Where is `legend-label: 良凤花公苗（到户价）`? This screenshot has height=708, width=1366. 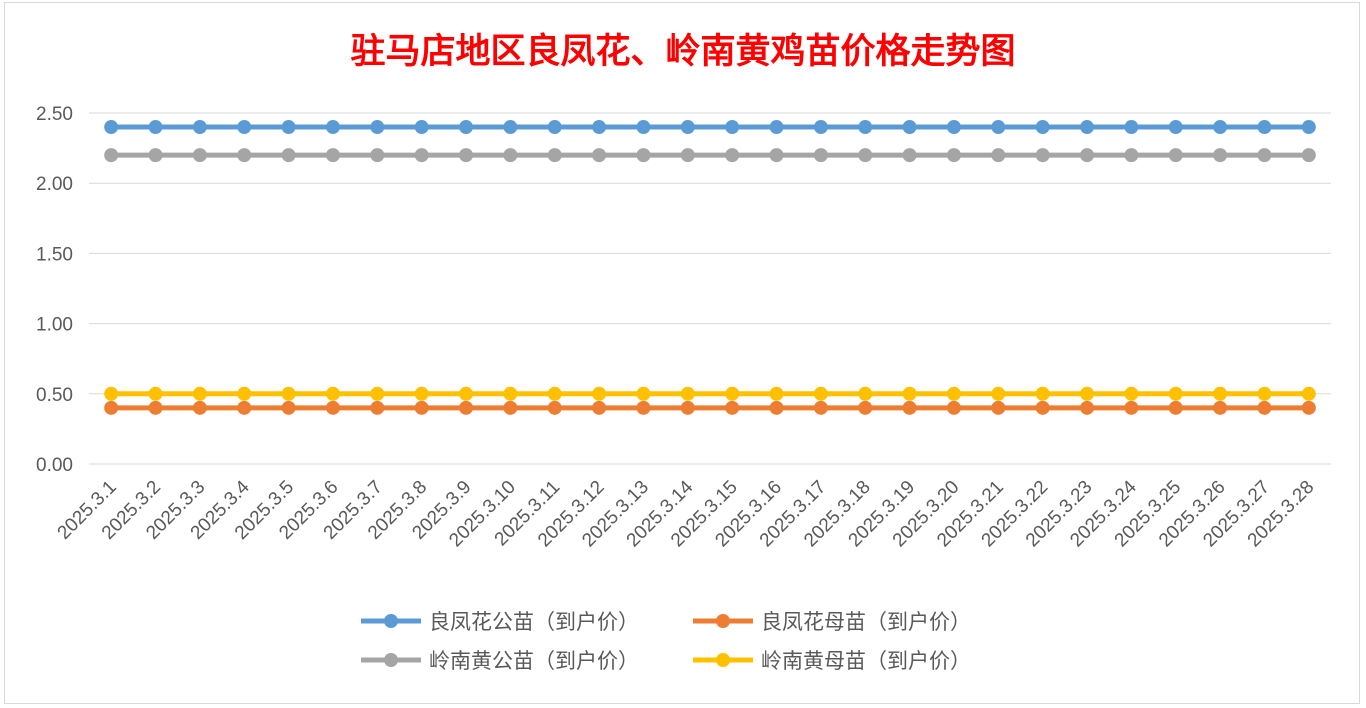
legend-label: 良凤花公苗（到户价） is located at coordinates (534, 622).